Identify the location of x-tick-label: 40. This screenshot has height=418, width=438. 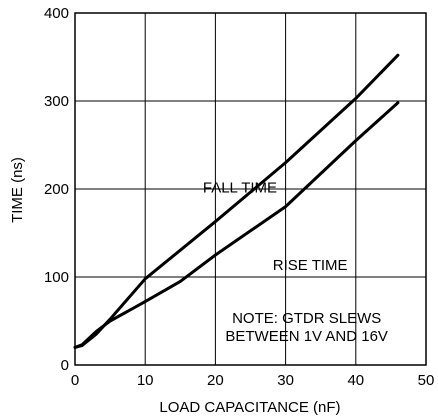
(355, 380).